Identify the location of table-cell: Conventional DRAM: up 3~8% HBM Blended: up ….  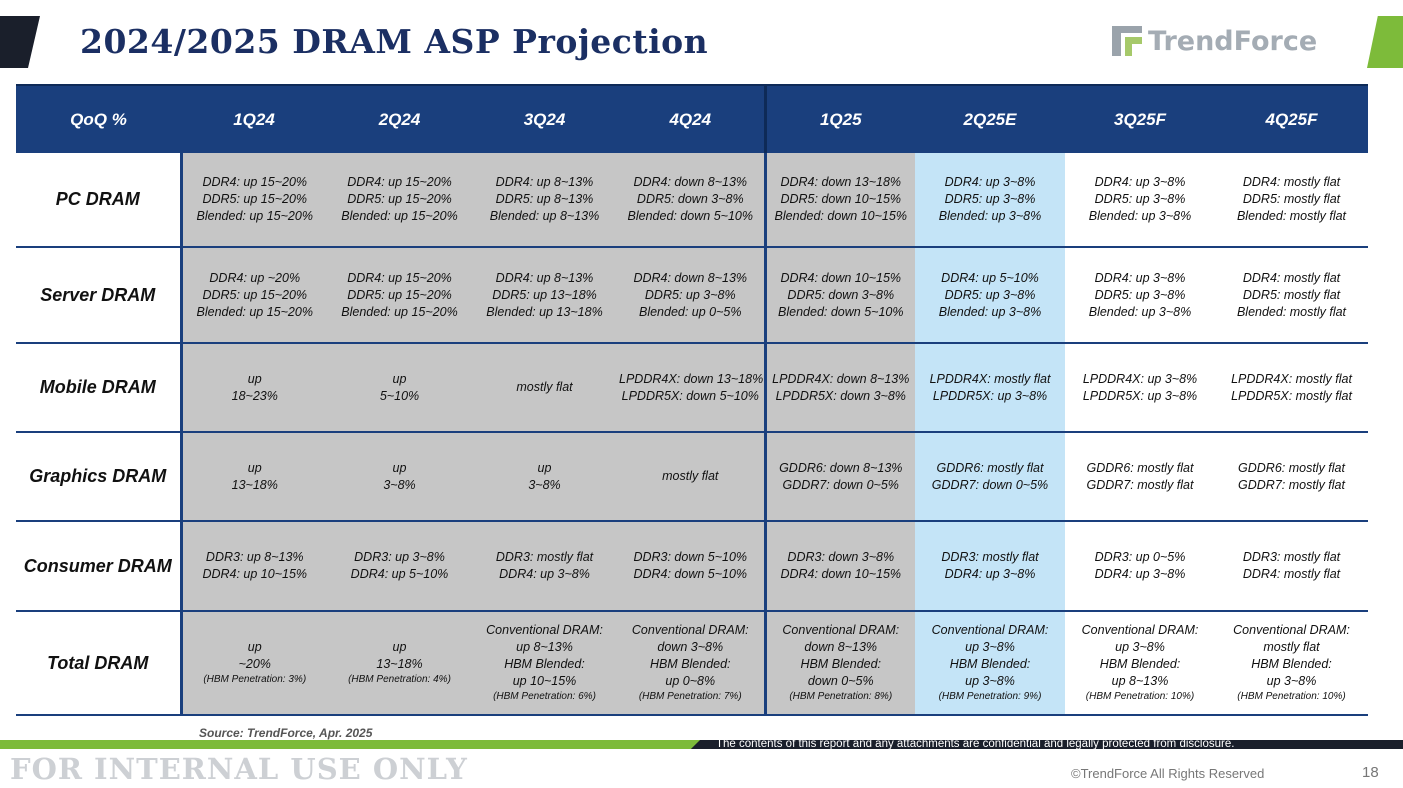
(1140, 663).